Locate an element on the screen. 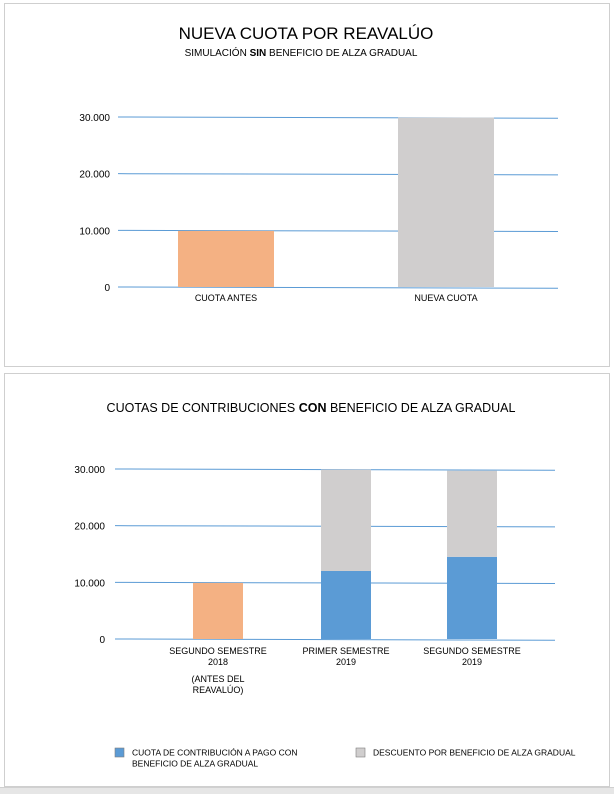 The image size is (614, 794). chart1-category-label: CUOTA ANTES is located at coordinates (226, 298).